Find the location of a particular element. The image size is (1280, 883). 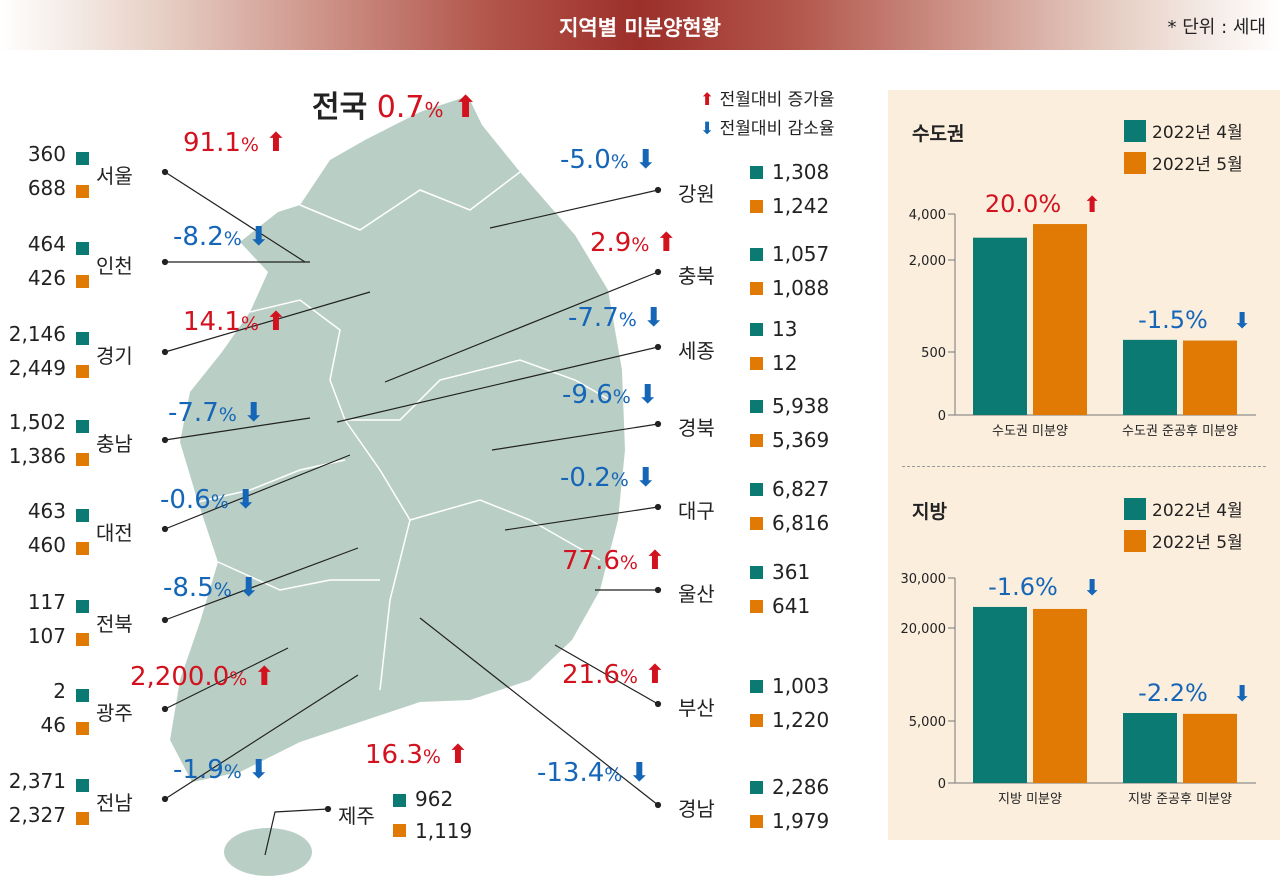

page-title: 지역별 미분양현황 is located at coordinates (640, 28).